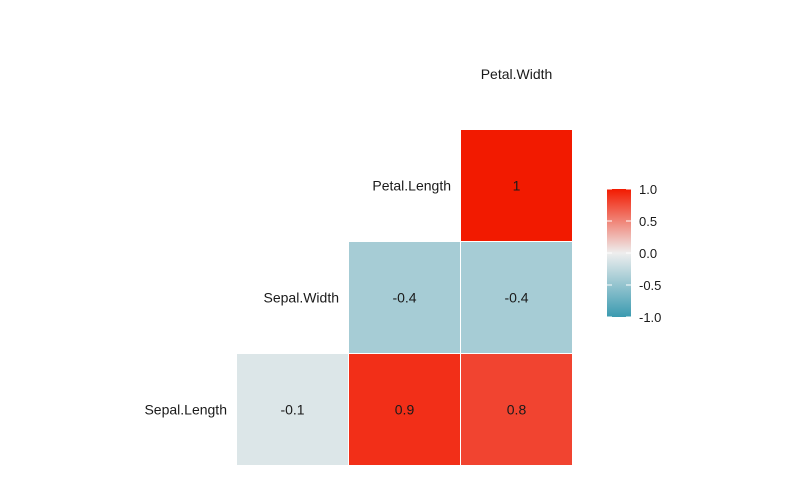 Image resolution: width=787 pixels, height=486 pixels. I want to click on cell-value-label: -0.1, so click(292, 410).